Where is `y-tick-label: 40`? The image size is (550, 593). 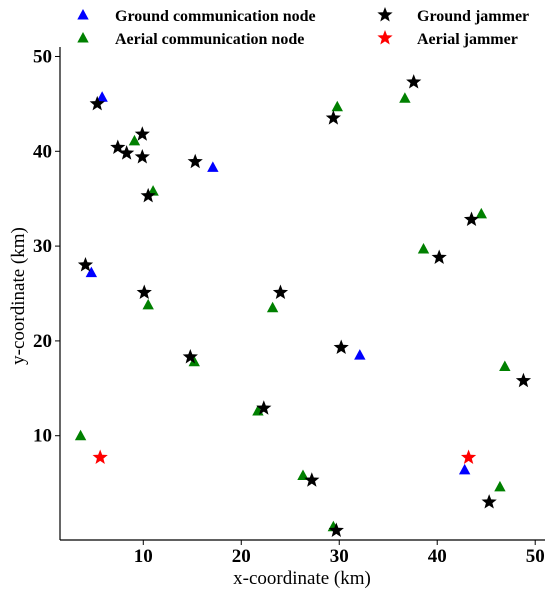 y-tick-label: 40 is located at coordinates (42, 151).